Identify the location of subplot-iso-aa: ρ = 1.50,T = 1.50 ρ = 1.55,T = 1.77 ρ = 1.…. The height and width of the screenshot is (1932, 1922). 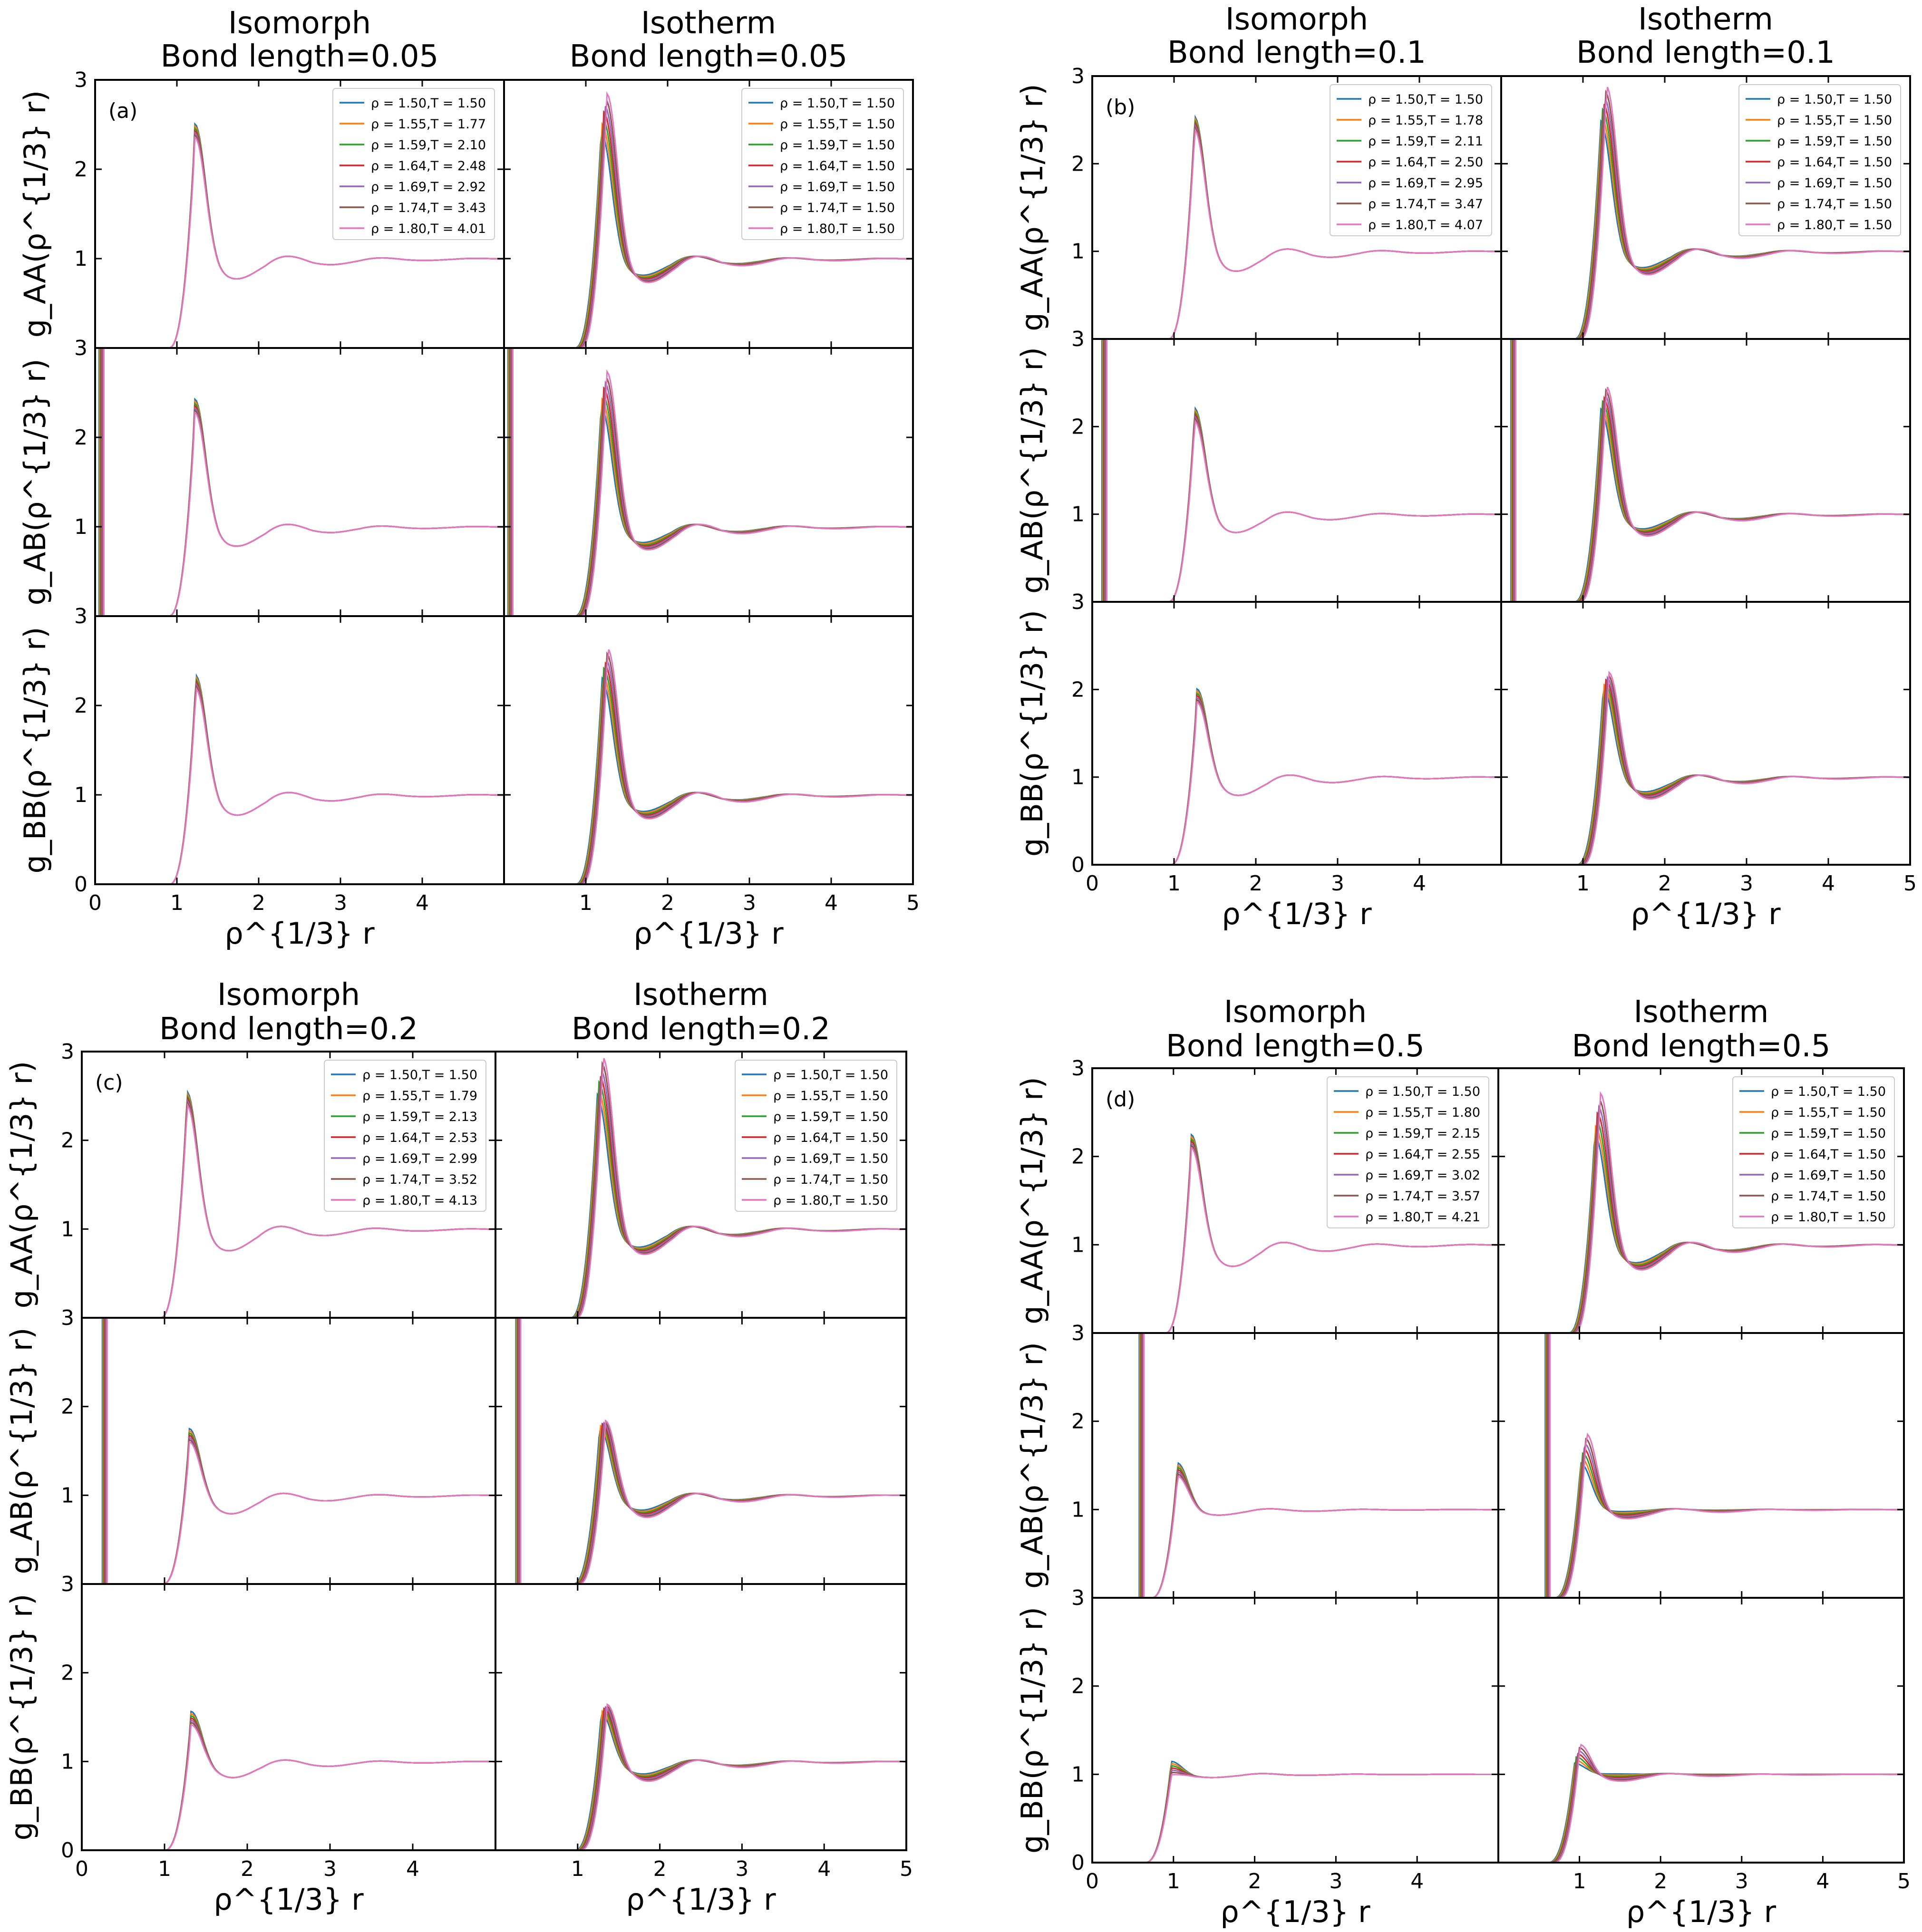
(299, 214).